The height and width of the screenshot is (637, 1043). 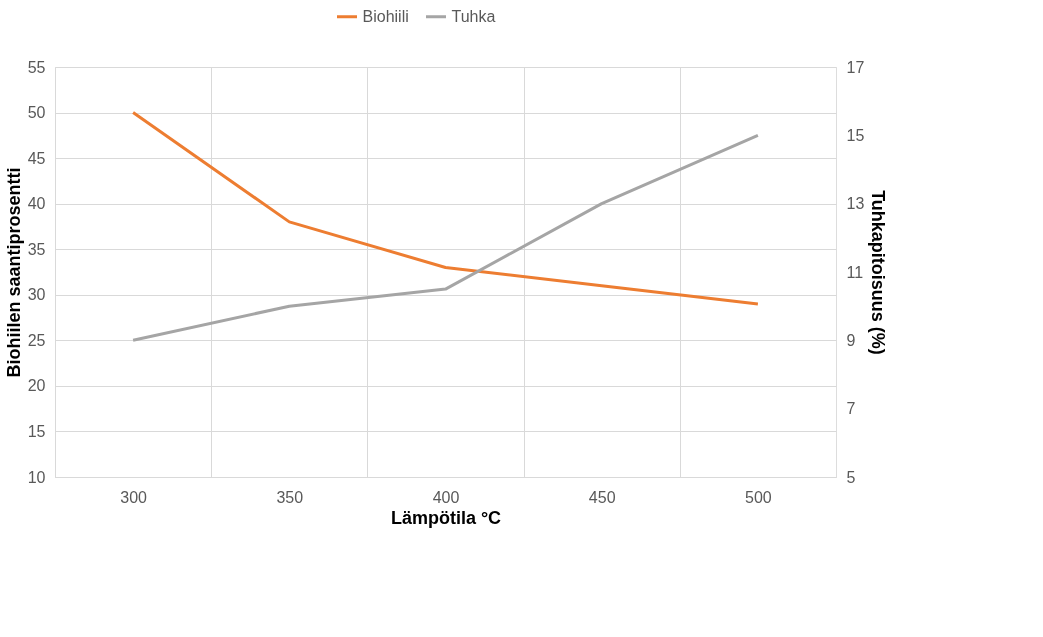 What do you see at coordinates (36, 67) in the screenshot?
I see `y-tick-label: 55` at bounding box center [36, 67].